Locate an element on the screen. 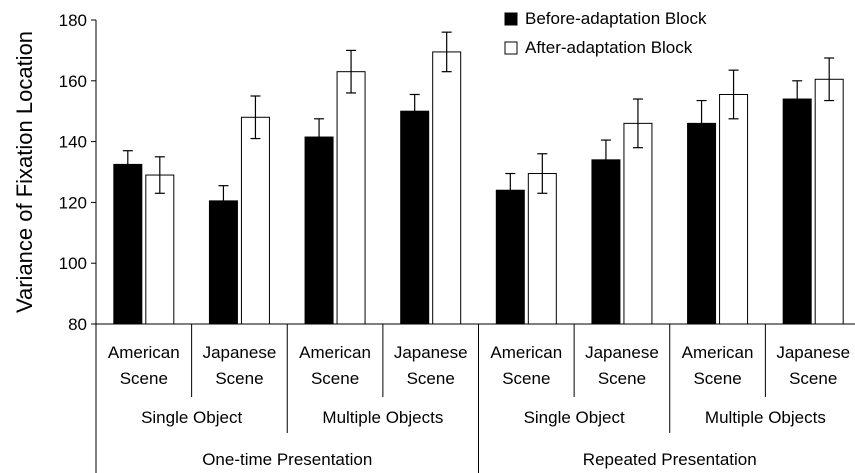 Image resolution: width=855 pixels, height=473 pixels. legend-swatch-after is located at coordinates (511, 48).